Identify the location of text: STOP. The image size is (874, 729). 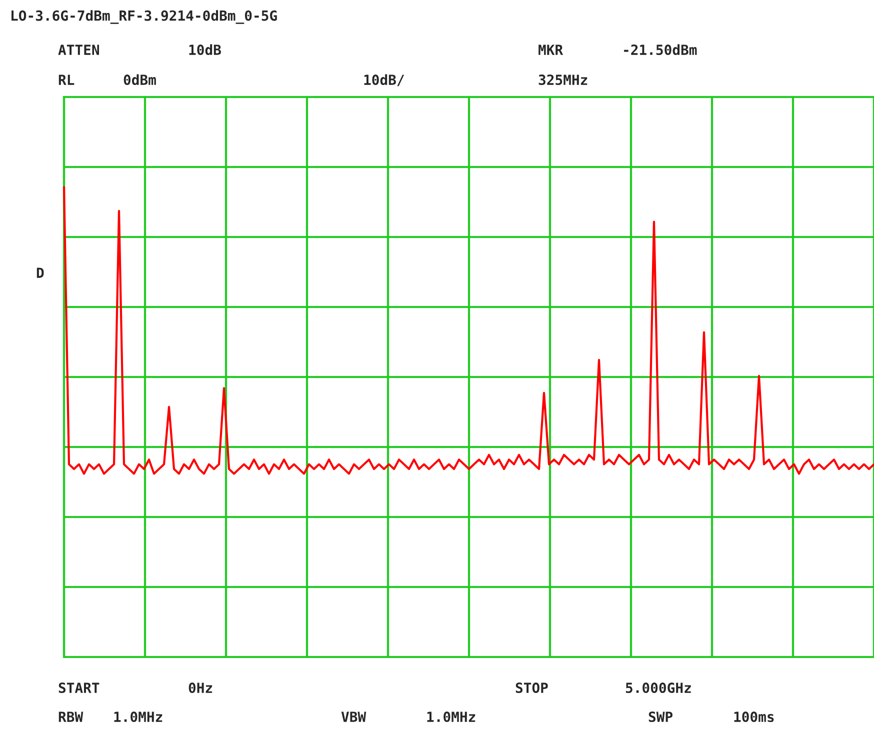
(532, 688).